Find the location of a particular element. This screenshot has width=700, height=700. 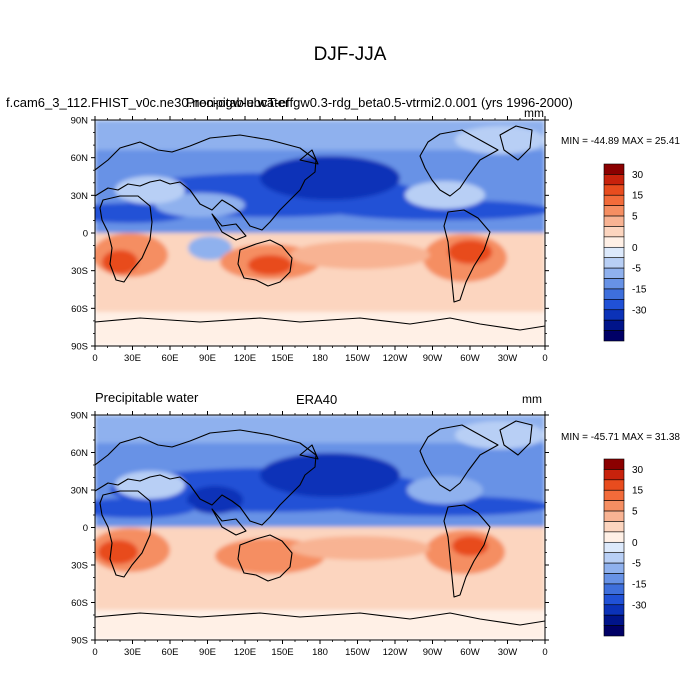

field2-pacific-core is located at coordinates (330, 475).